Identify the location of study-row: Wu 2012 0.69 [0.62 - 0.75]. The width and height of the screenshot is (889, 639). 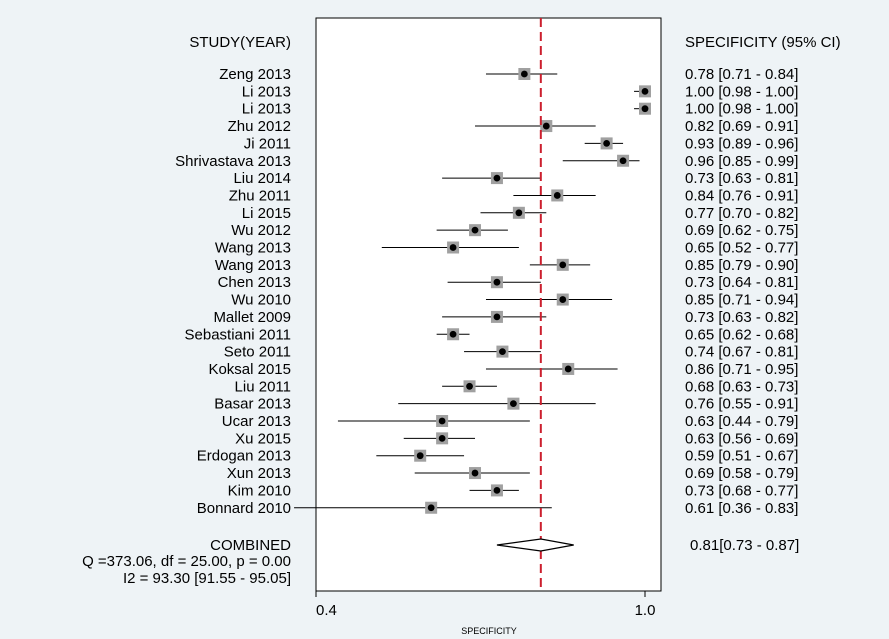
(514, 230).